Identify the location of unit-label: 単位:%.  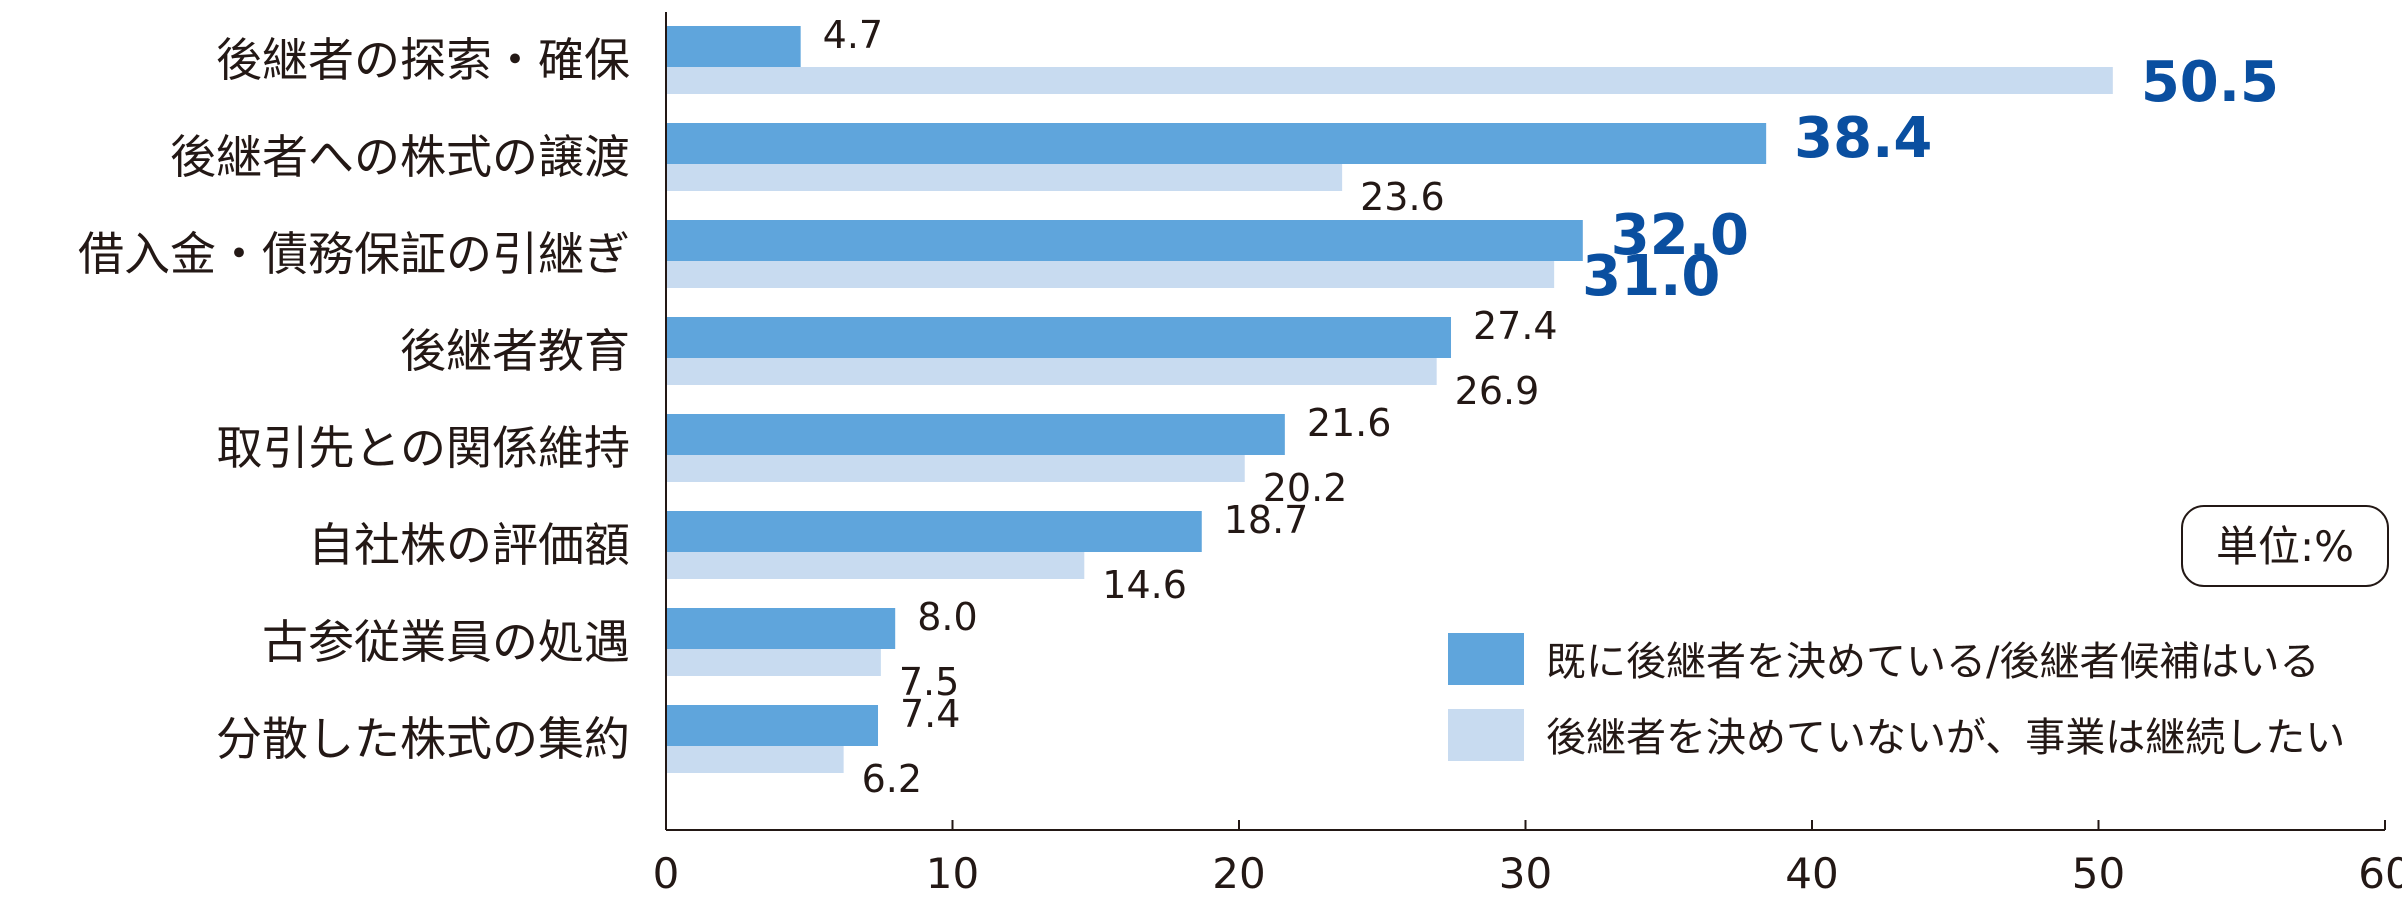
(2285, 546).